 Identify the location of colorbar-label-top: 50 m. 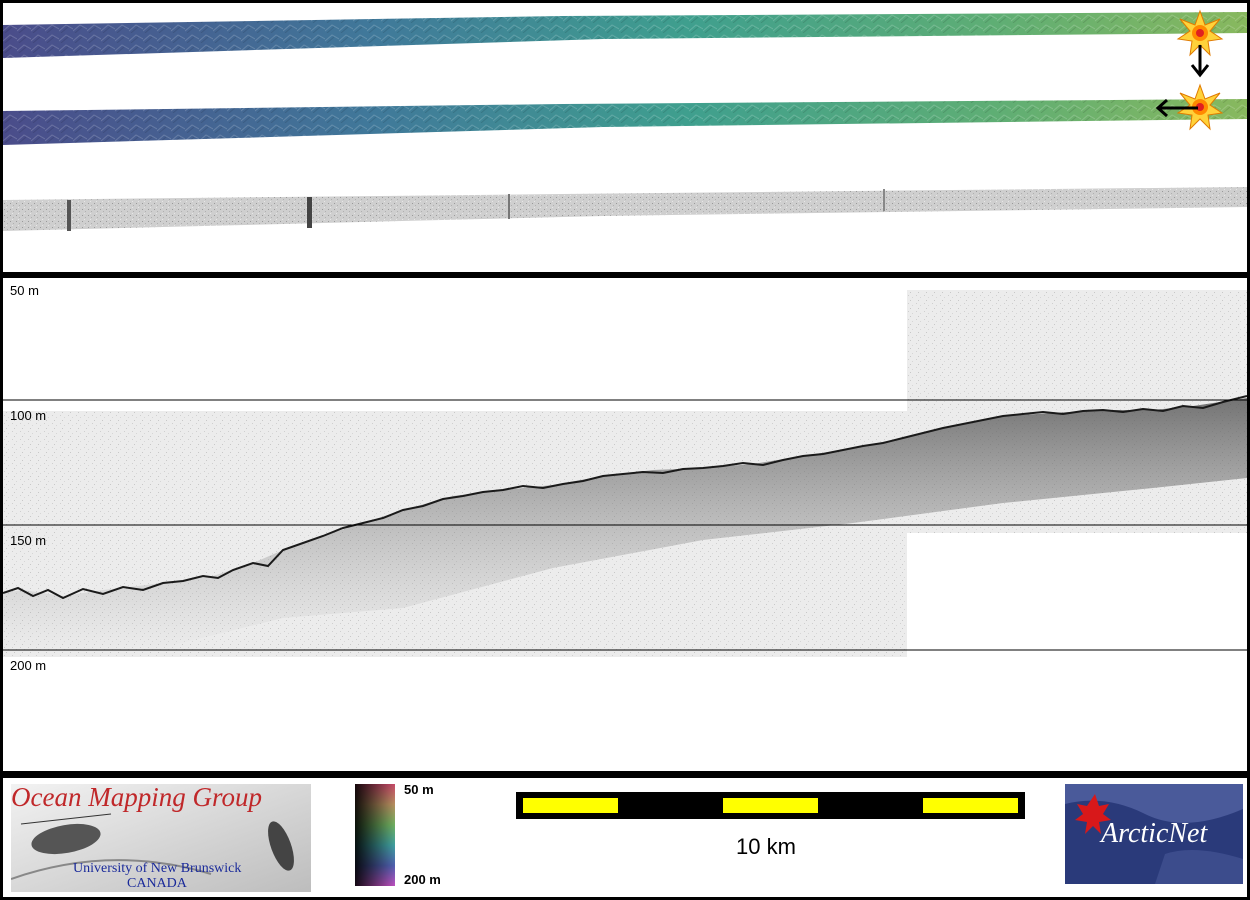
(419, 789).